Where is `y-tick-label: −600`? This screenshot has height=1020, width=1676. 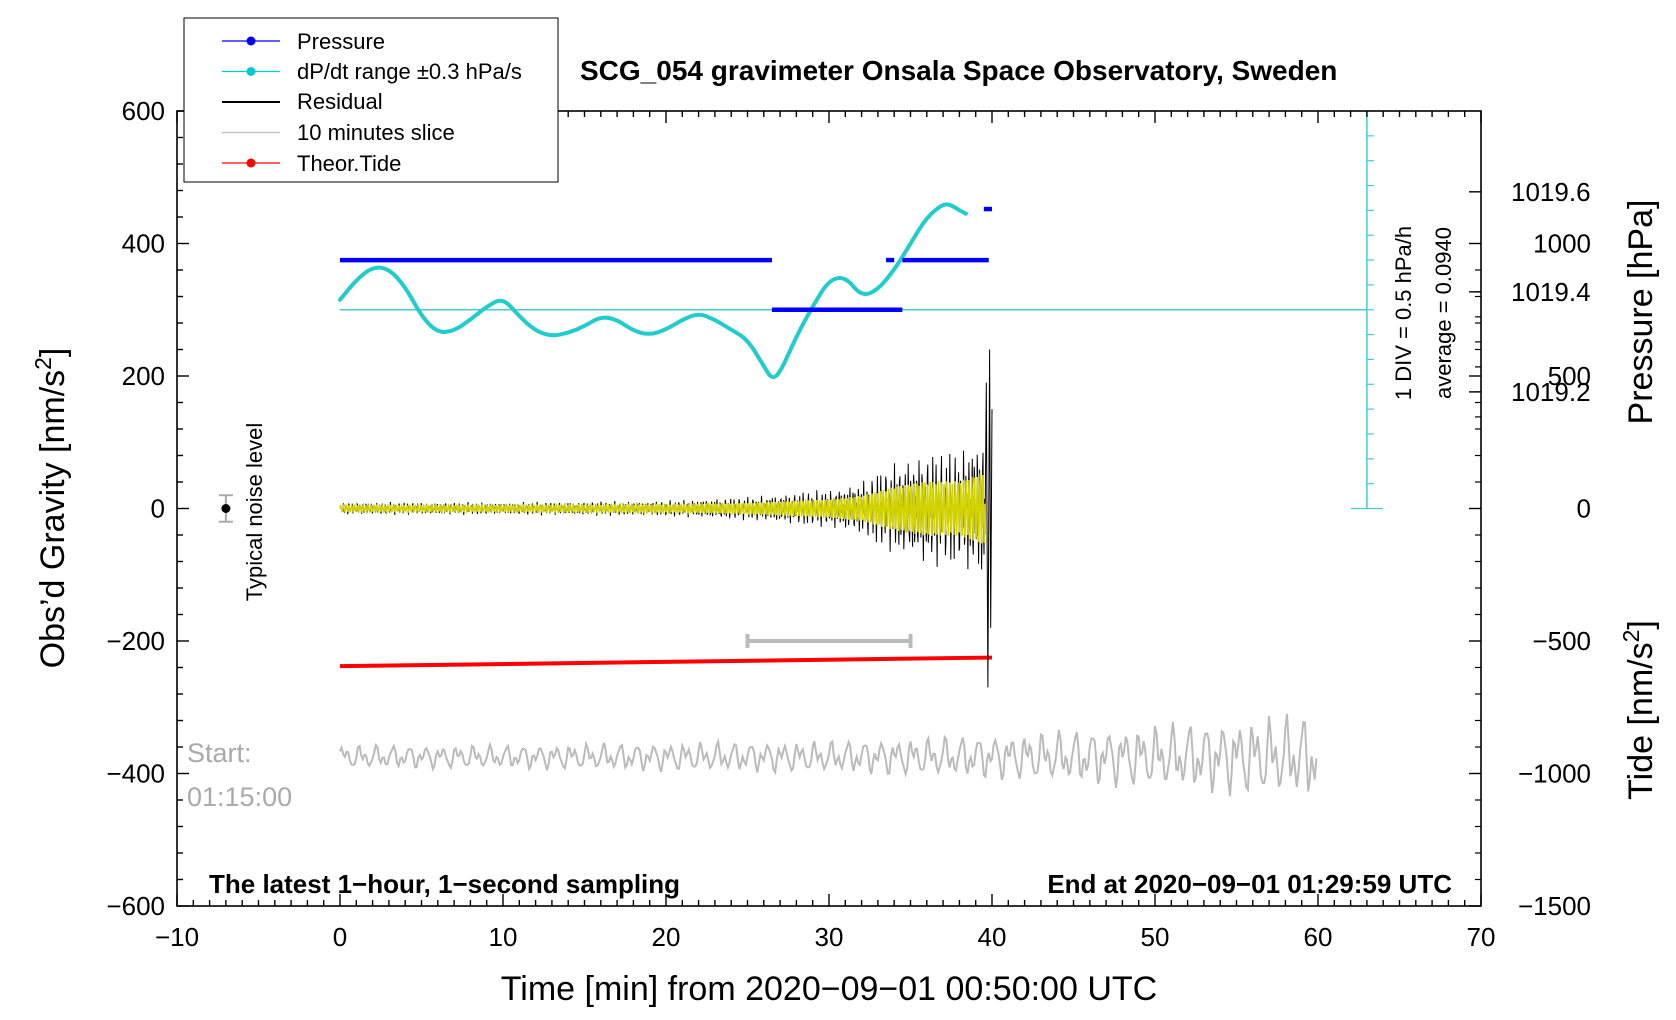
y-tick-label: −600 is located at coordinates (135, 906).